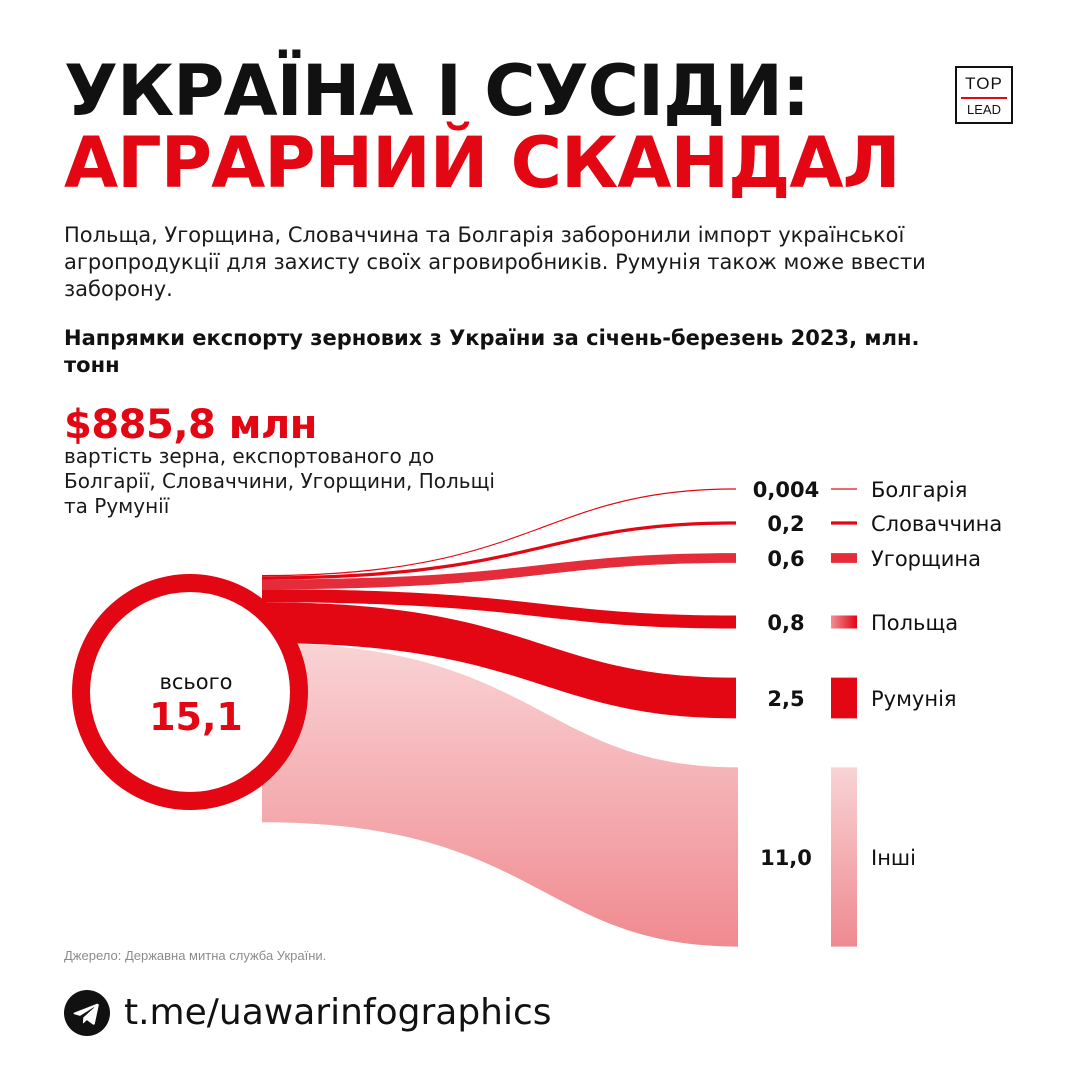 This screenshot has height=1080, width=1080. I want to click on highlight-value: $885,8 млн, so click(190, 425).